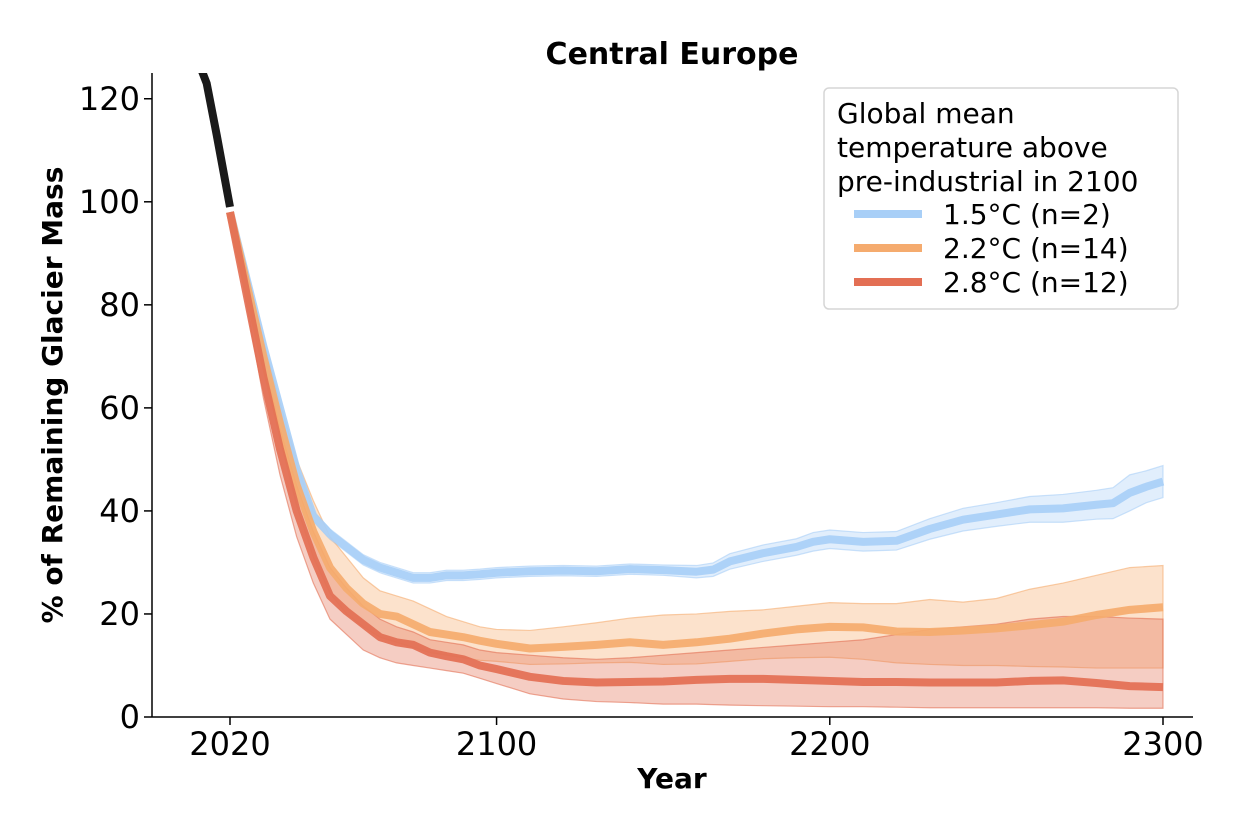 The height and width of the screenshot is (833, 1250). I want to click on legend-box, so click(1001, 198).